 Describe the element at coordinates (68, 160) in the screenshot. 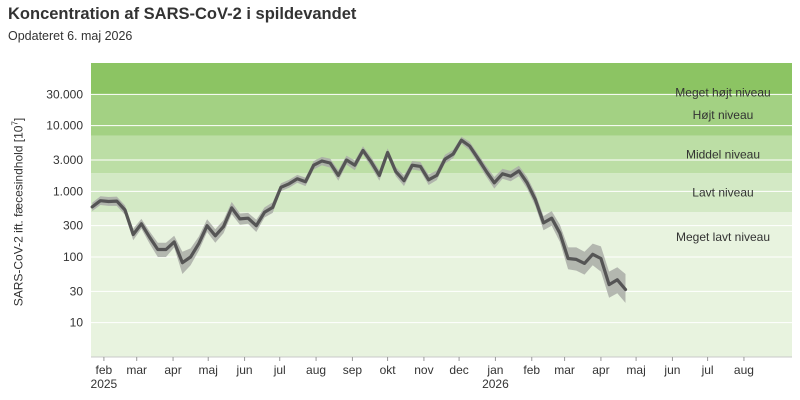

I see `y-tick-label: 3.000` at that location.